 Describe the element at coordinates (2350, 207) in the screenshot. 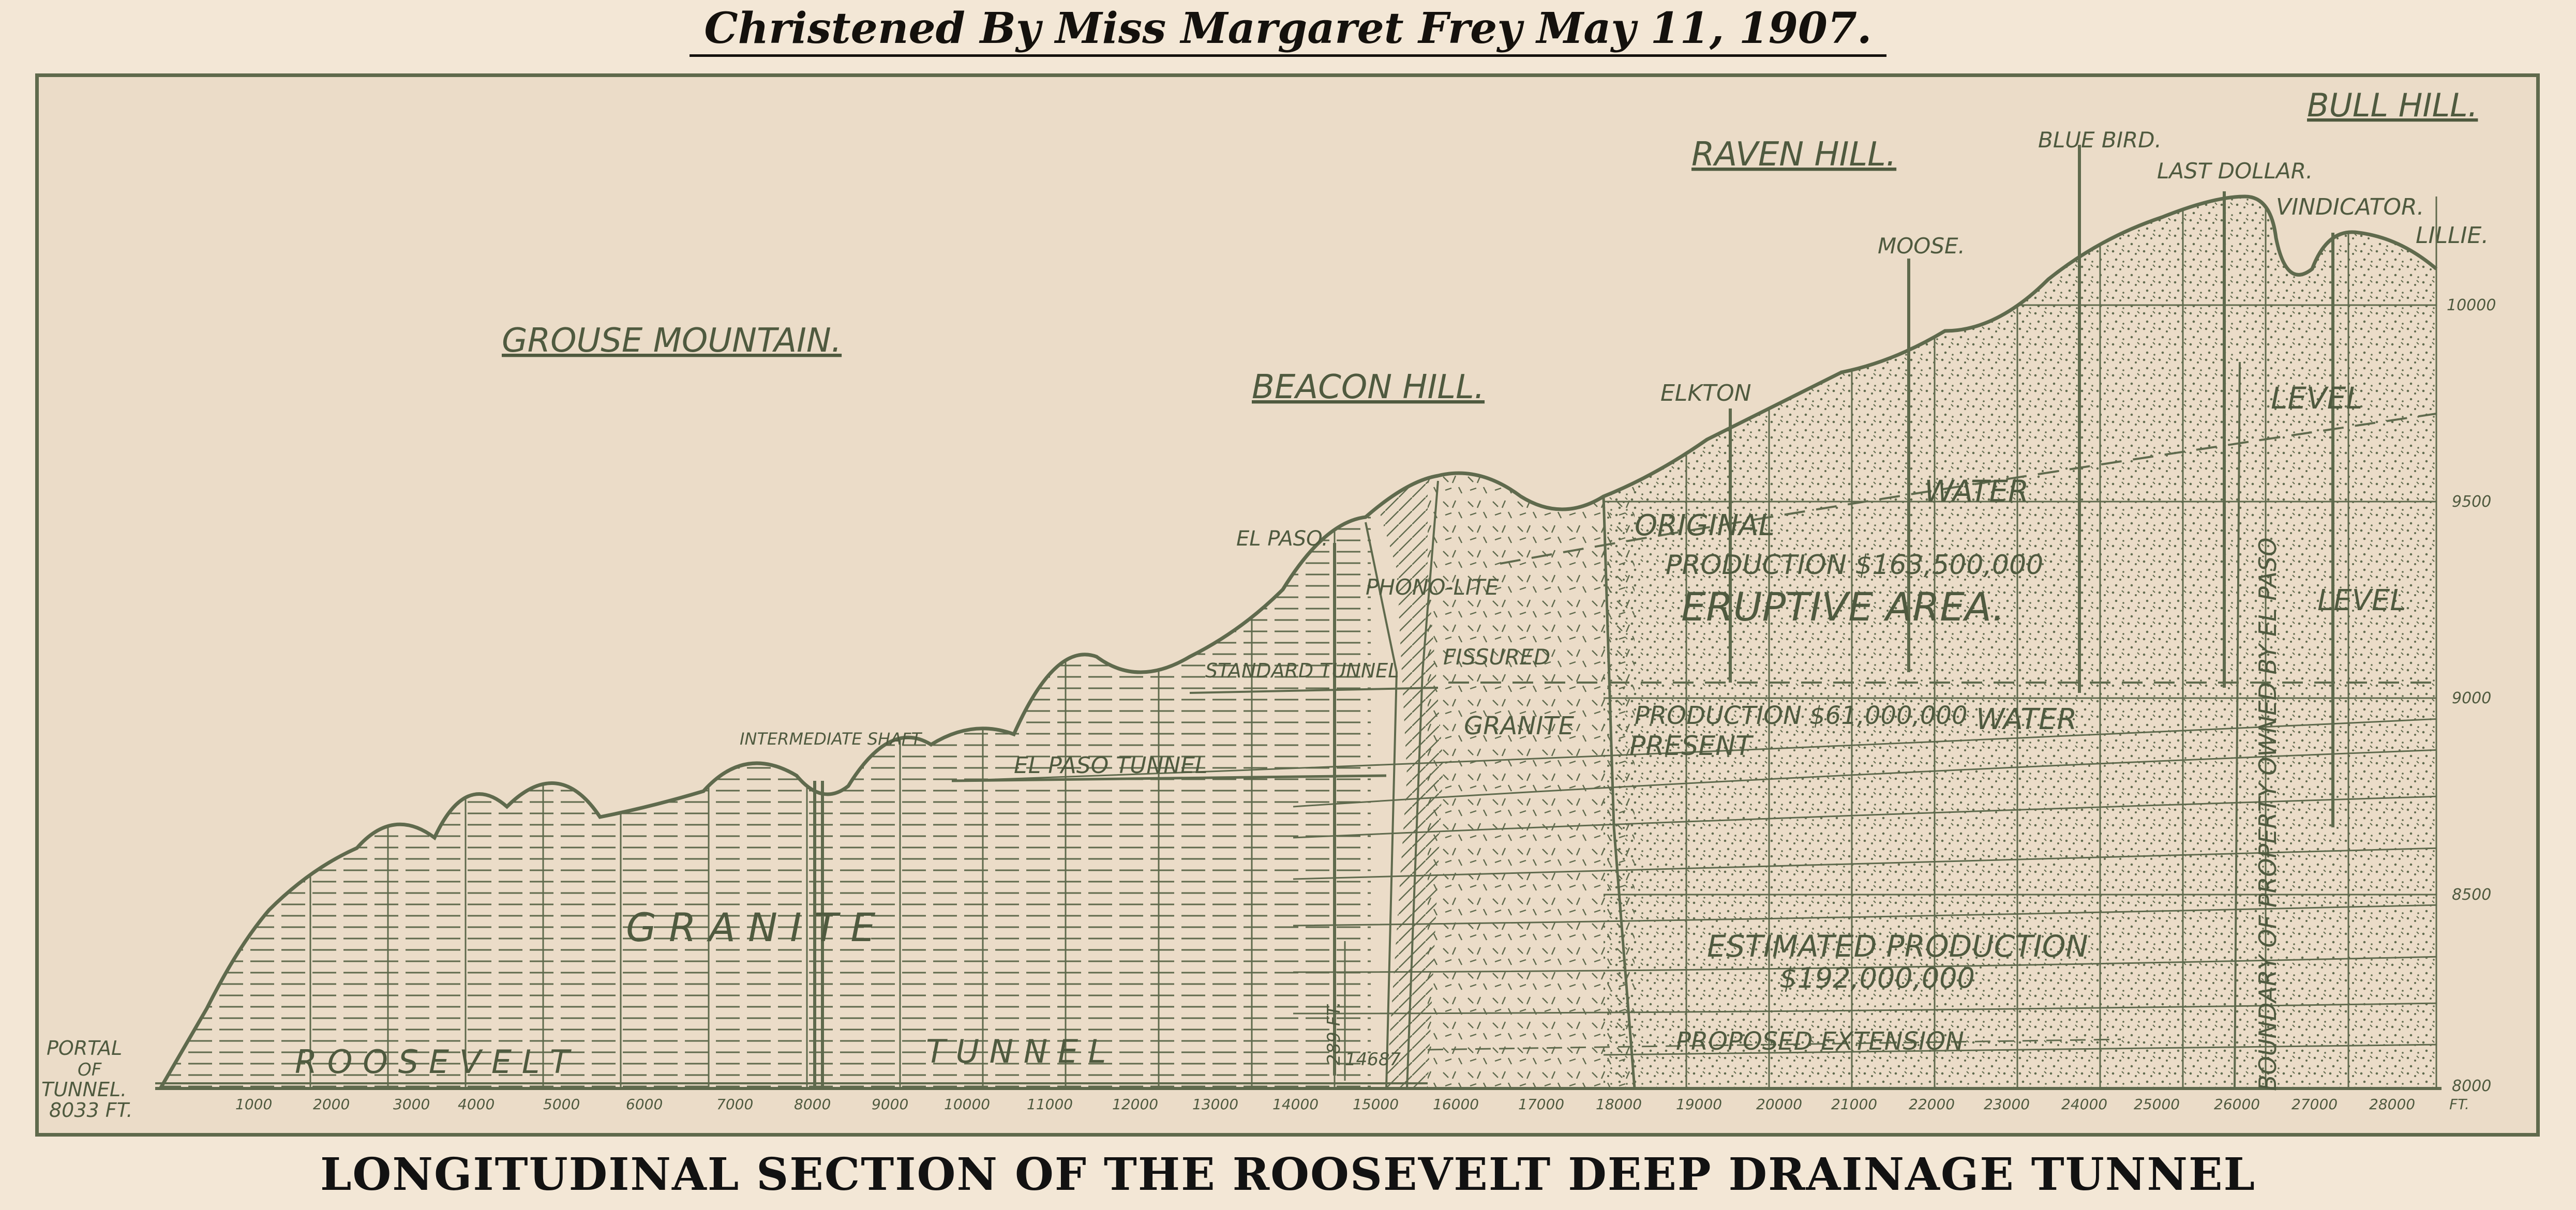

I see `vindicator-label: VINDICATOR.` at that location.